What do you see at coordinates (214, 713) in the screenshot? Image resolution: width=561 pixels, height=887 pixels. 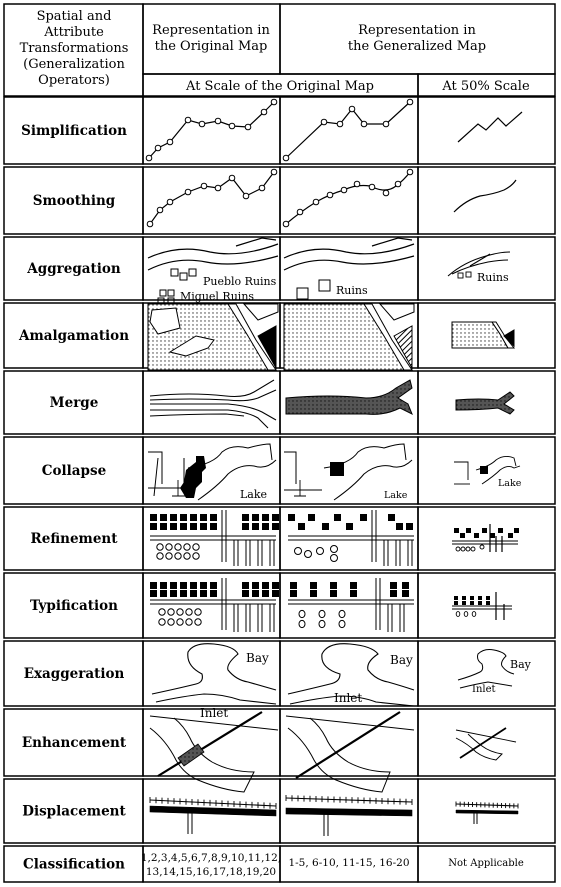 I see `inlet-label: Inlet` at bounding box center [214, 713].